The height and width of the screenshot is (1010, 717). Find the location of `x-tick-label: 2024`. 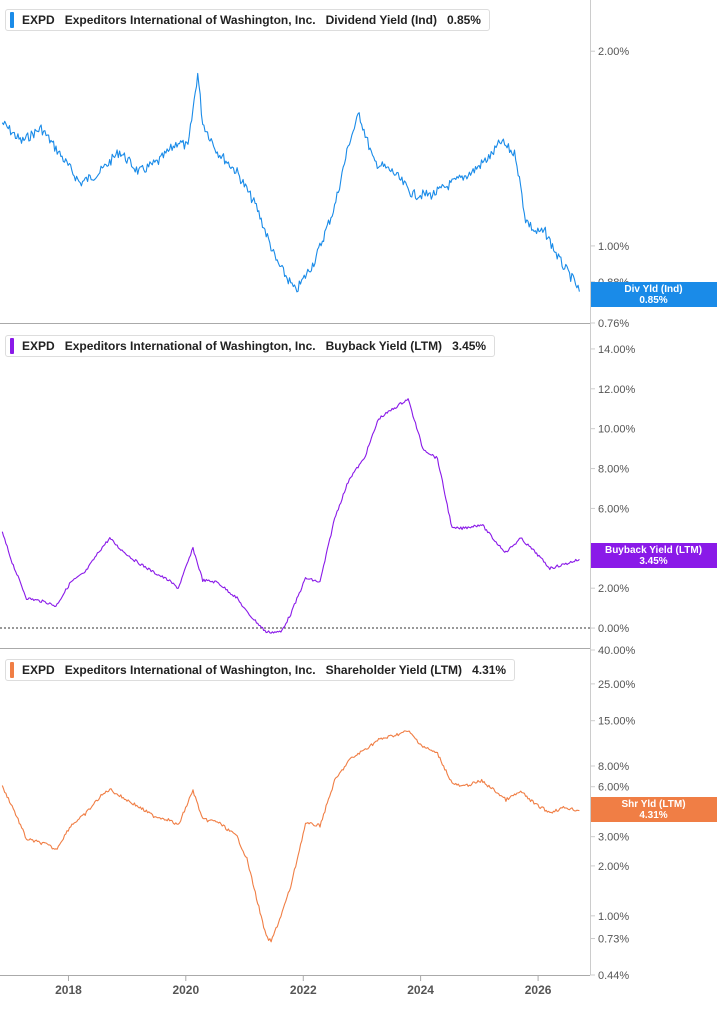

x-tick-label: 2024 is located at coordinates (420, 990).